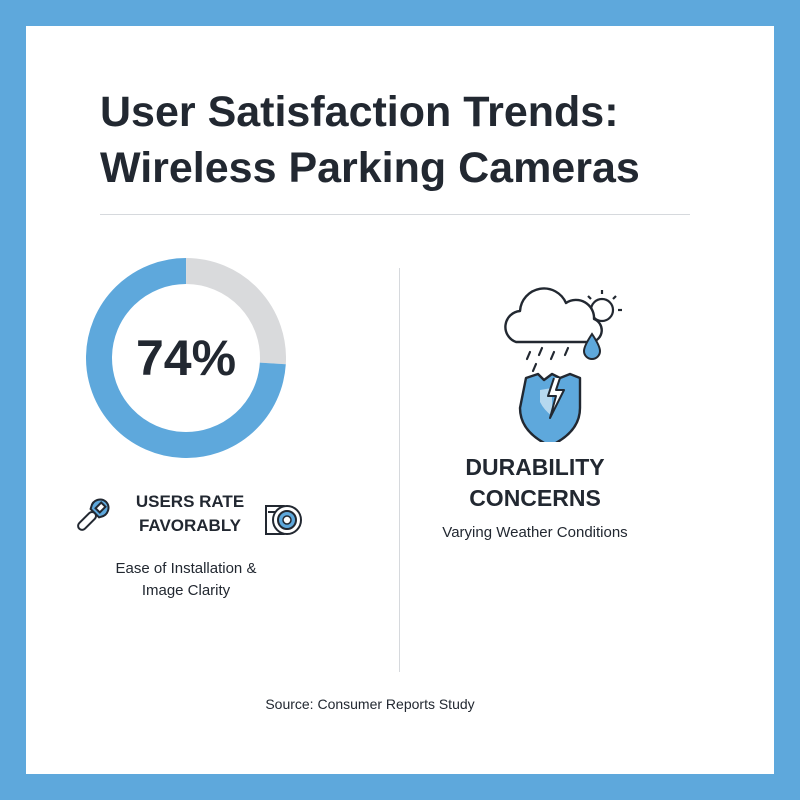 Image resolution: width=800 pixels, height=800 pixels. I want to click on favorable-heading: USERS RATE FAVORABLY, so click(190, 514).